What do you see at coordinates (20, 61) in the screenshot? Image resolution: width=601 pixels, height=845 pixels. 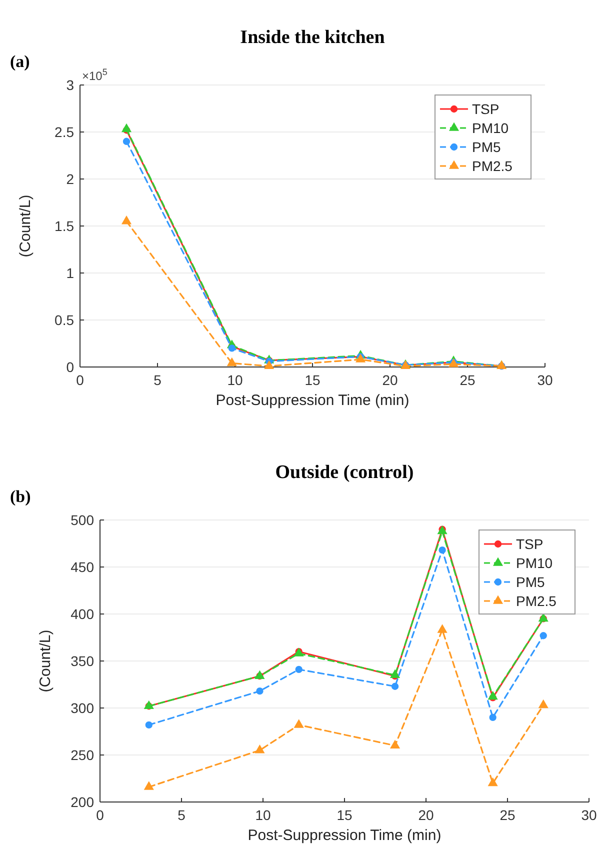 I see `text: (a)` at bounding box center [20, 61].